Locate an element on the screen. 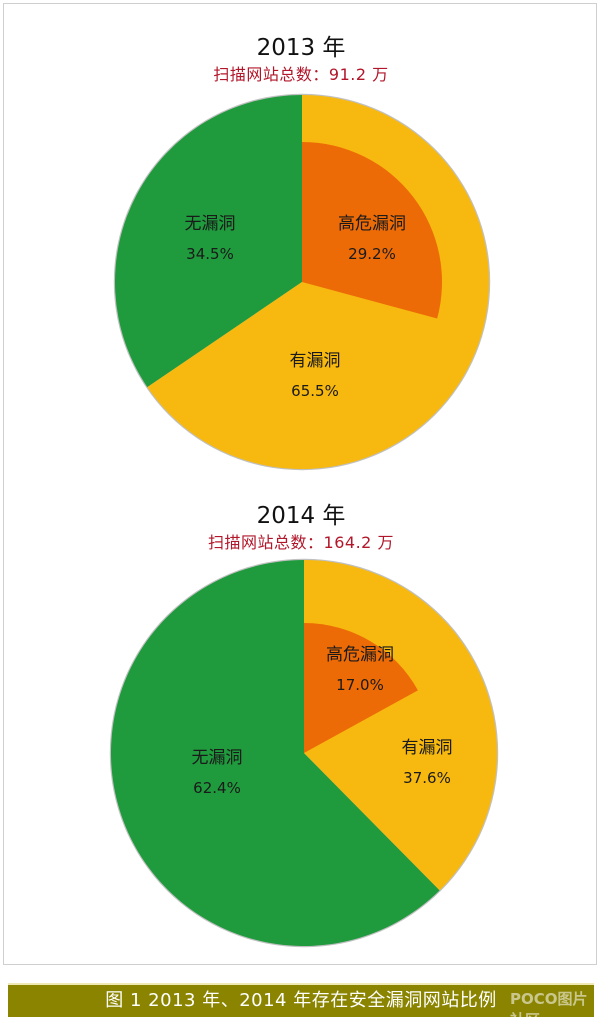  value-high-risk: 29.2% is located at coordinates (372, 254).